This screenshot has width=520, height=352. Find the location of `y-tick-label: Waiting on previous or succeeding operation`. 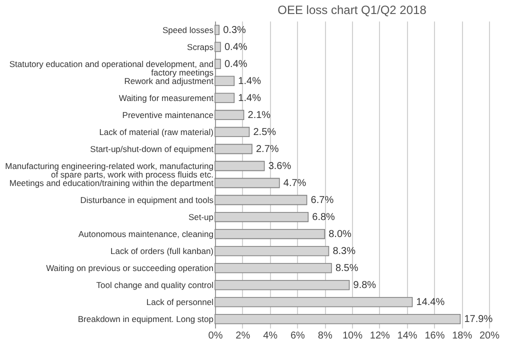

y-tick-label: Waiting on previous or succeeding operation is located at coordinates (130, 268).